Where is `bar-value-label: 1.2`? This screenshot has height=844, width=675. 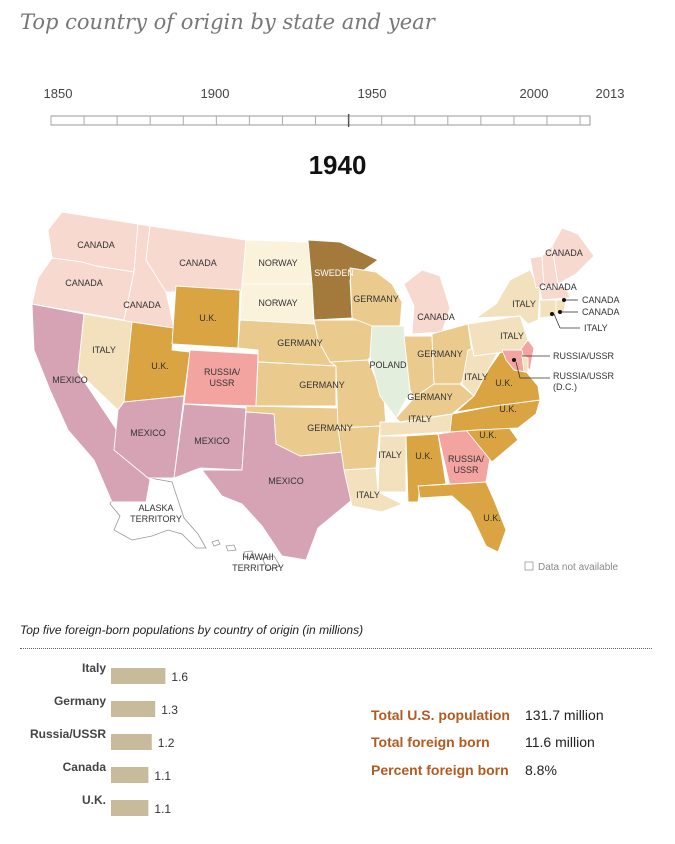 bar-value-label: 1.2 is located at coordinates (166, 743).